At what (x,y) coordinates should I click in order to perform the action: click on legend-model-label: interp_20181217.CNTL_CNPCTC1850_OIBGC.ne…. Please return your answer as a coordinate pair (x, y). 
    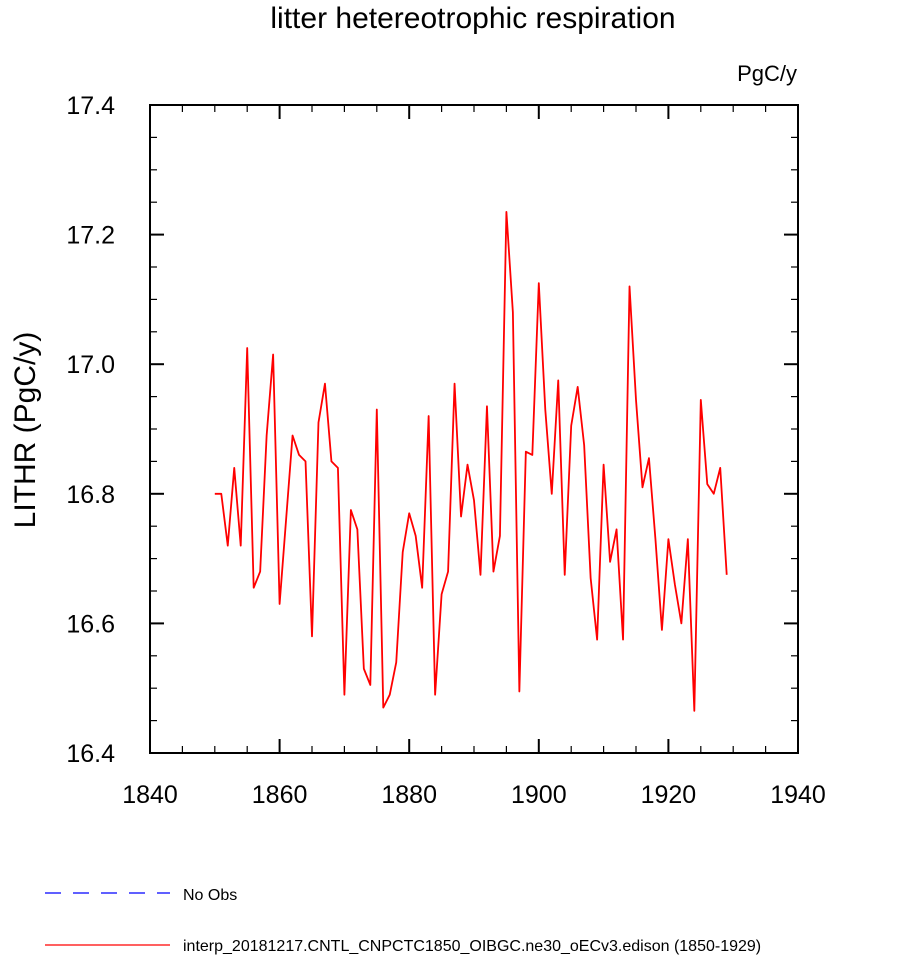
    Looking at the image, I should click on (472, 946).